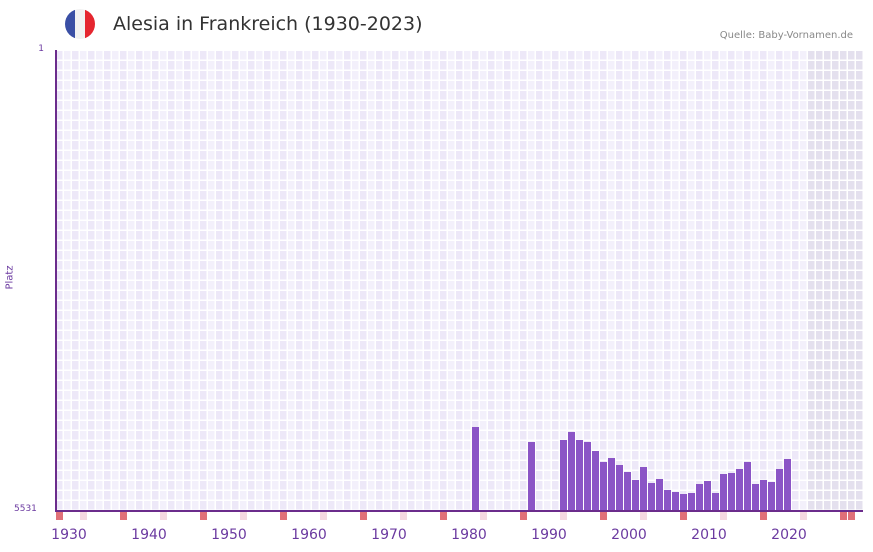 The image size is (873, 552). Describe the element at coordinates (56, 280) in the screenshot. I see `y-axis-line` at that location.